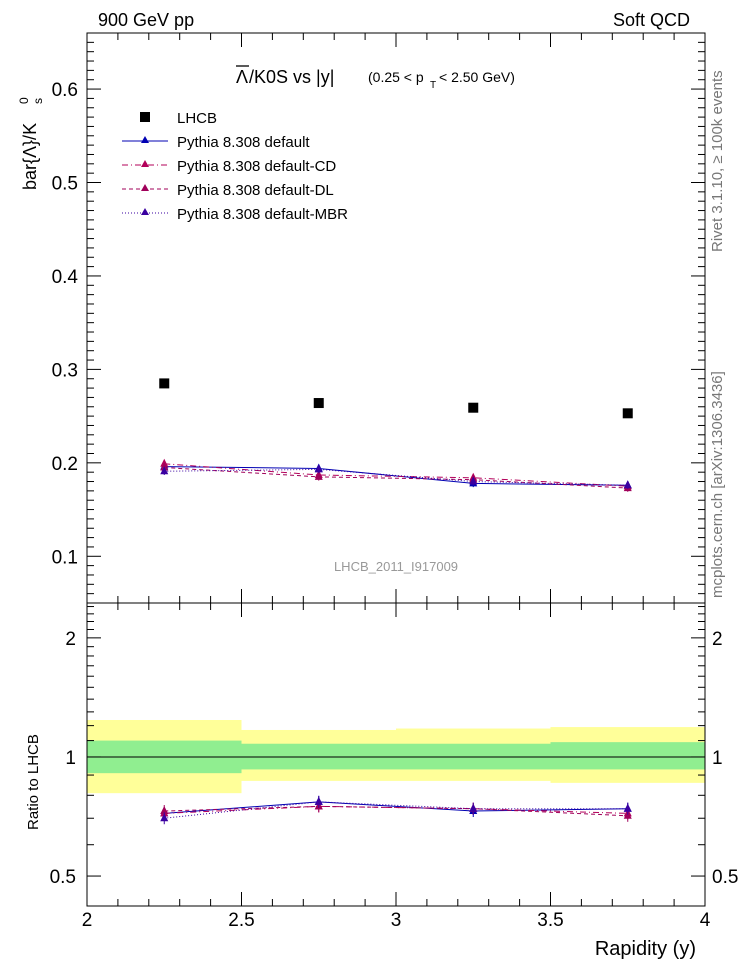  Describe the element at coordinates (396, 77) in the screenshot. I see `title-range: (0.25 < p` at that location.